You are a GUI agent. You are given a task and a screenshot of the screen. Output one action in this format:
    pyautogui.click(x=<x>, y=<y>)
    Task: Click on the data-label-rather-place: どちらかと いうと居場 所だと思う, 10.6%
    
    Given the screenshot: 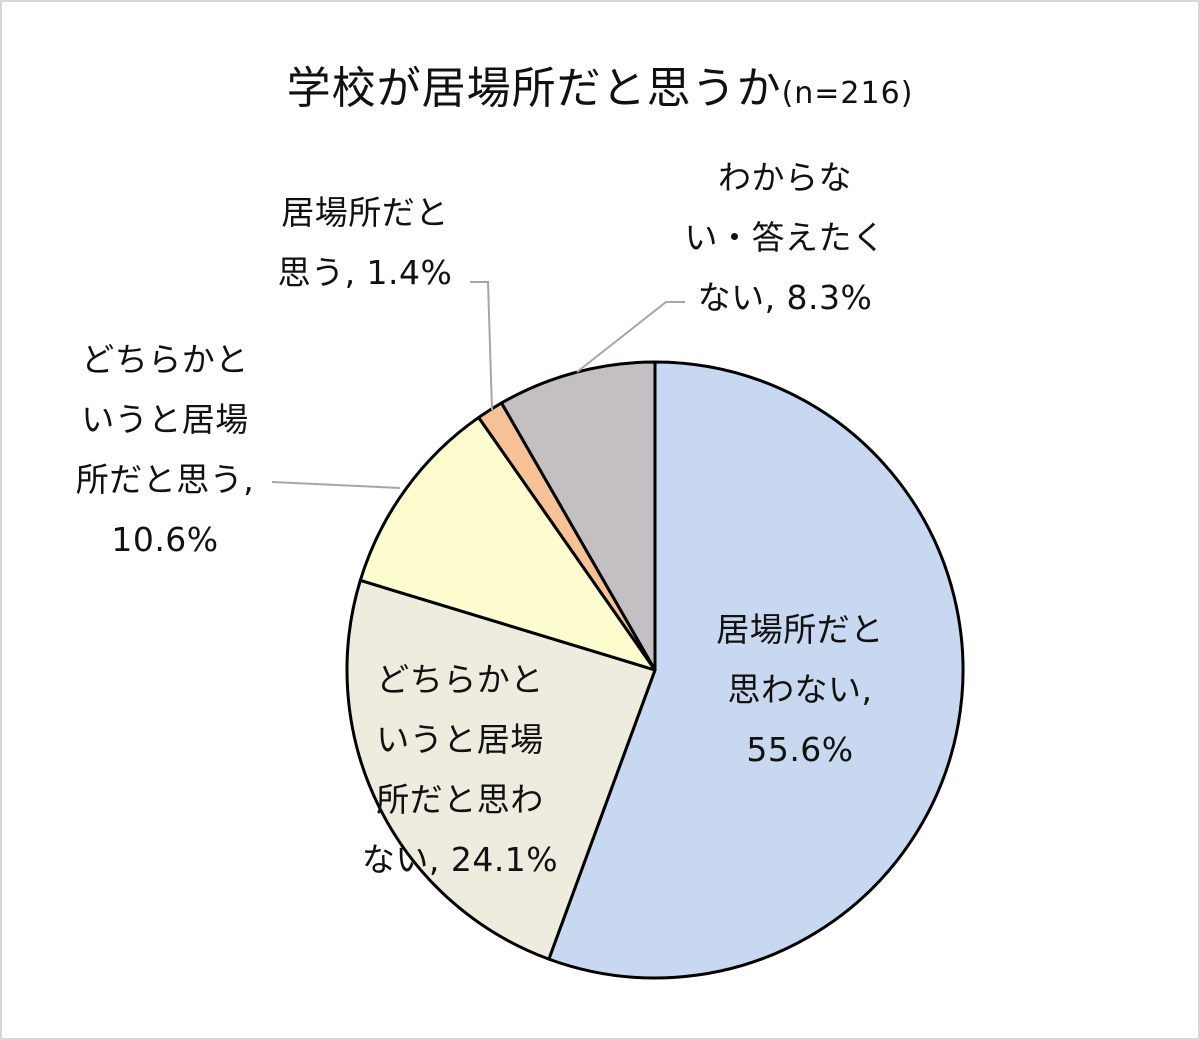 What is the action you would take?
    pyautogui.click(x=165, y=449)
    